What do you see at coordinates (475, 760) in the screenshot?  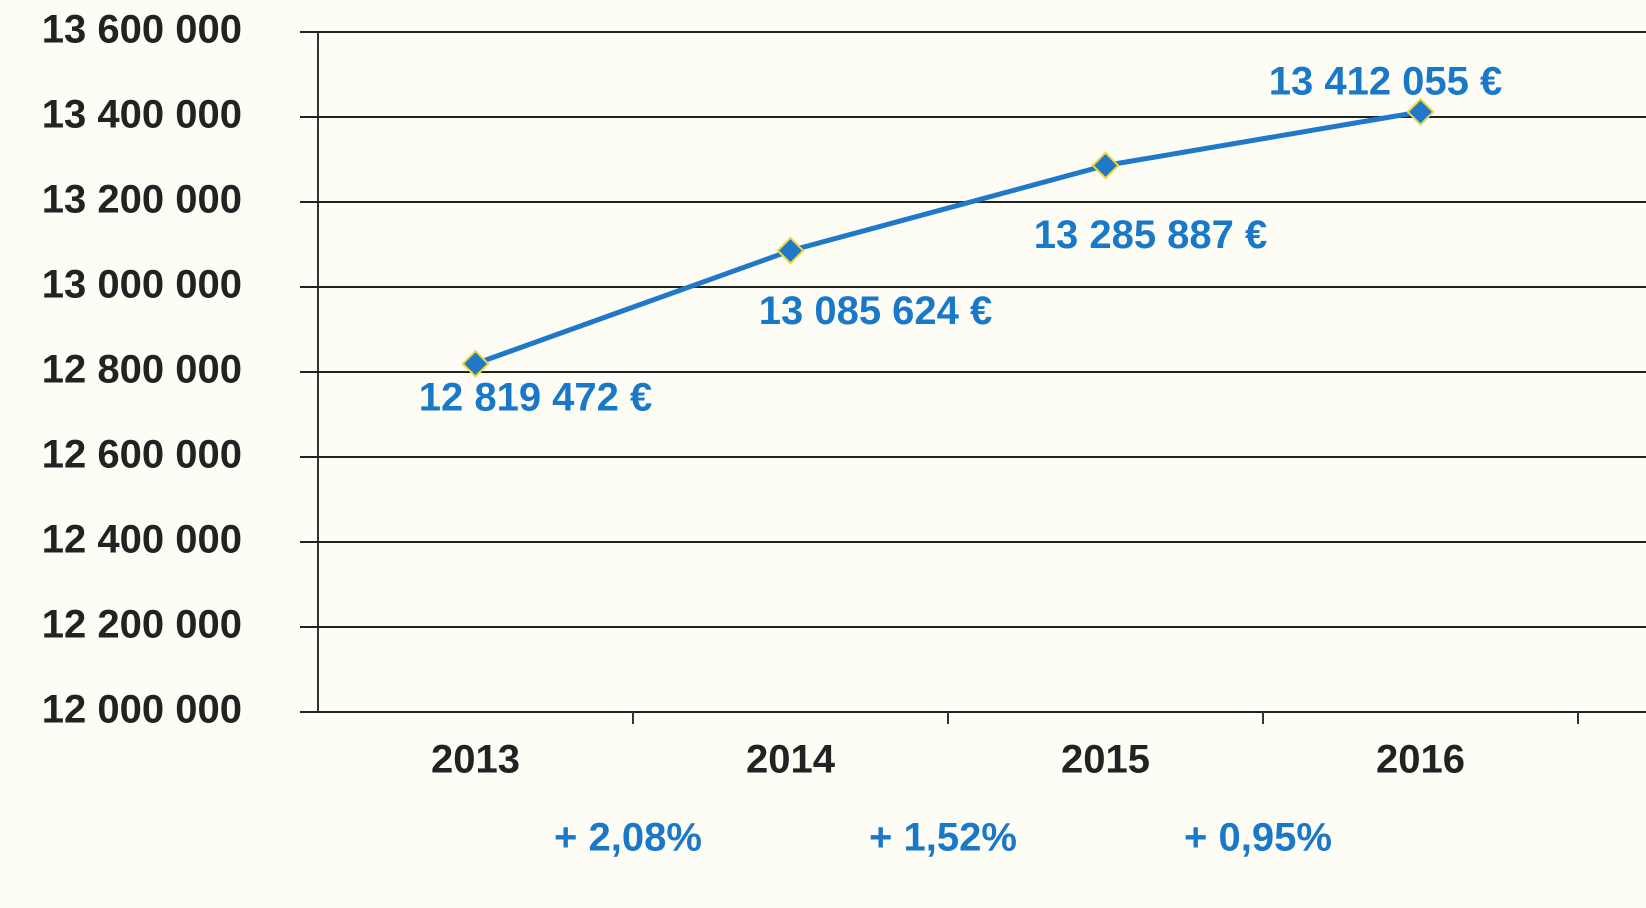 I see `x-tick-label: 2013` at bounding box center [475, 760].